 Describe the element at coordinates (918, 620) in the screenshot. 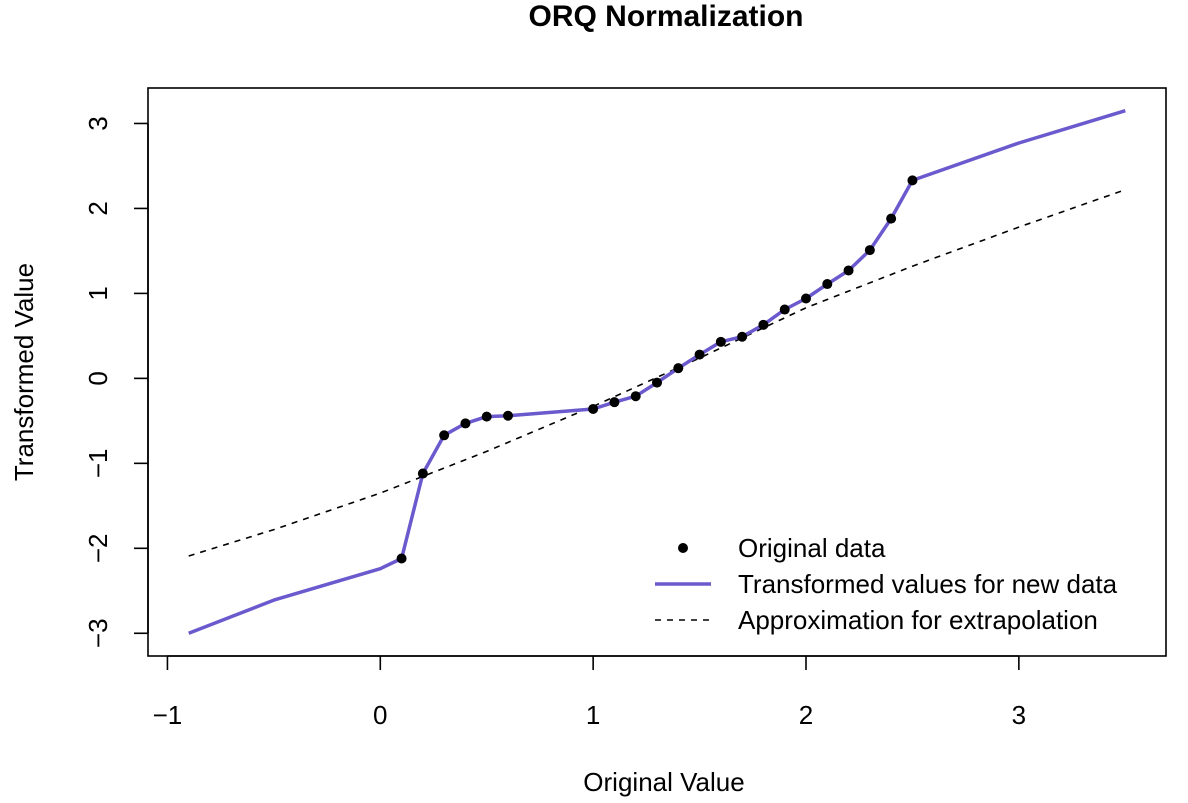

I see `legend-label: Approximation for extrapolation` at that location.